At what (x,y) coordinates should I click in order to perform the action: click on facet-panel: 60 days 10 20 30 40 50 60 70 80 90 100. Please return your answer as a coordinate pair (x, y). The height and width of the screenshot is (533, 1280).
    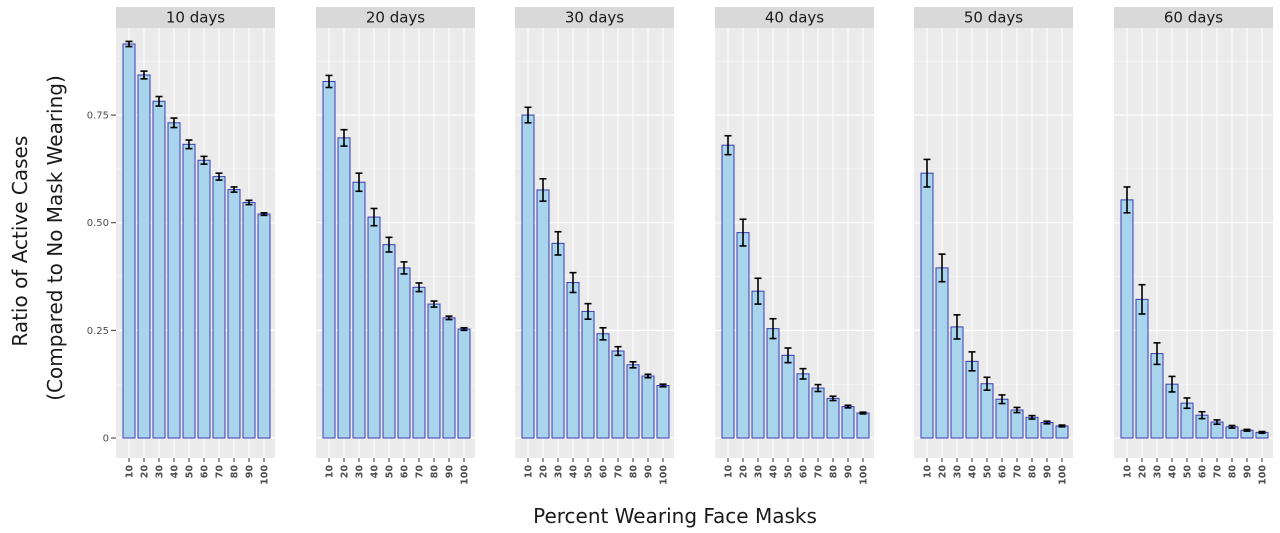
    Looking at the image, I should click on (1193, 246).